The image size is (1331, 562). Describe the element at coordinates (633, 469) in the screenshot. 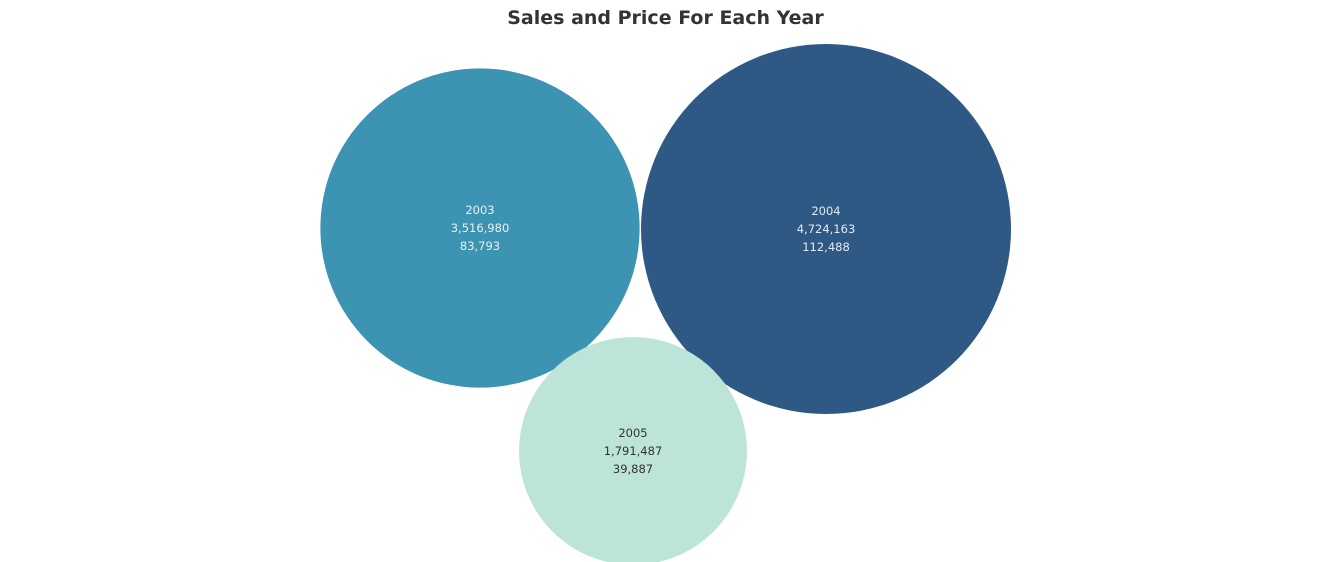

I see `bubble-label-price: 39,887` at that location.